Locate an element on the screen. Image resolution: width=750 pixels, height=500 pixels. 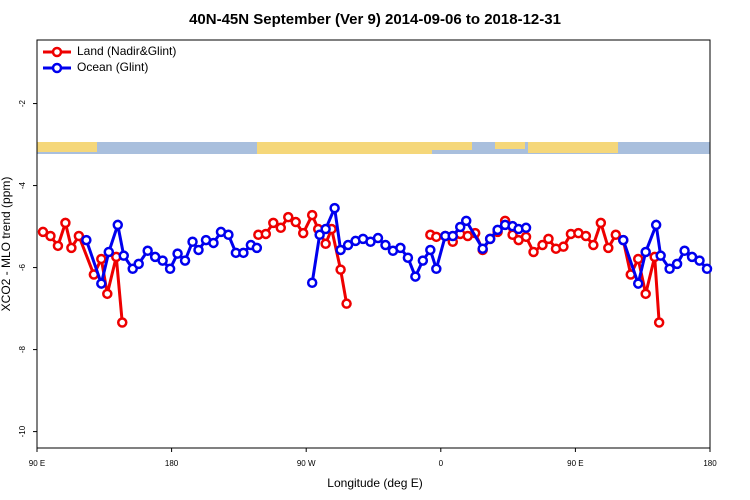
map-strip is located at coordinates (373, 148).